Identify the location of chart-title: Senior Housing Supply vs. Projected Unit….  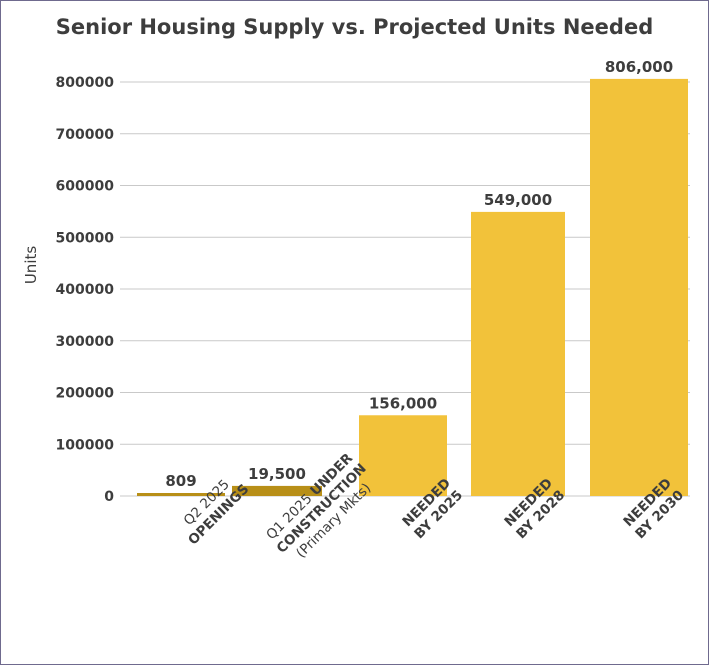
(354, 27).